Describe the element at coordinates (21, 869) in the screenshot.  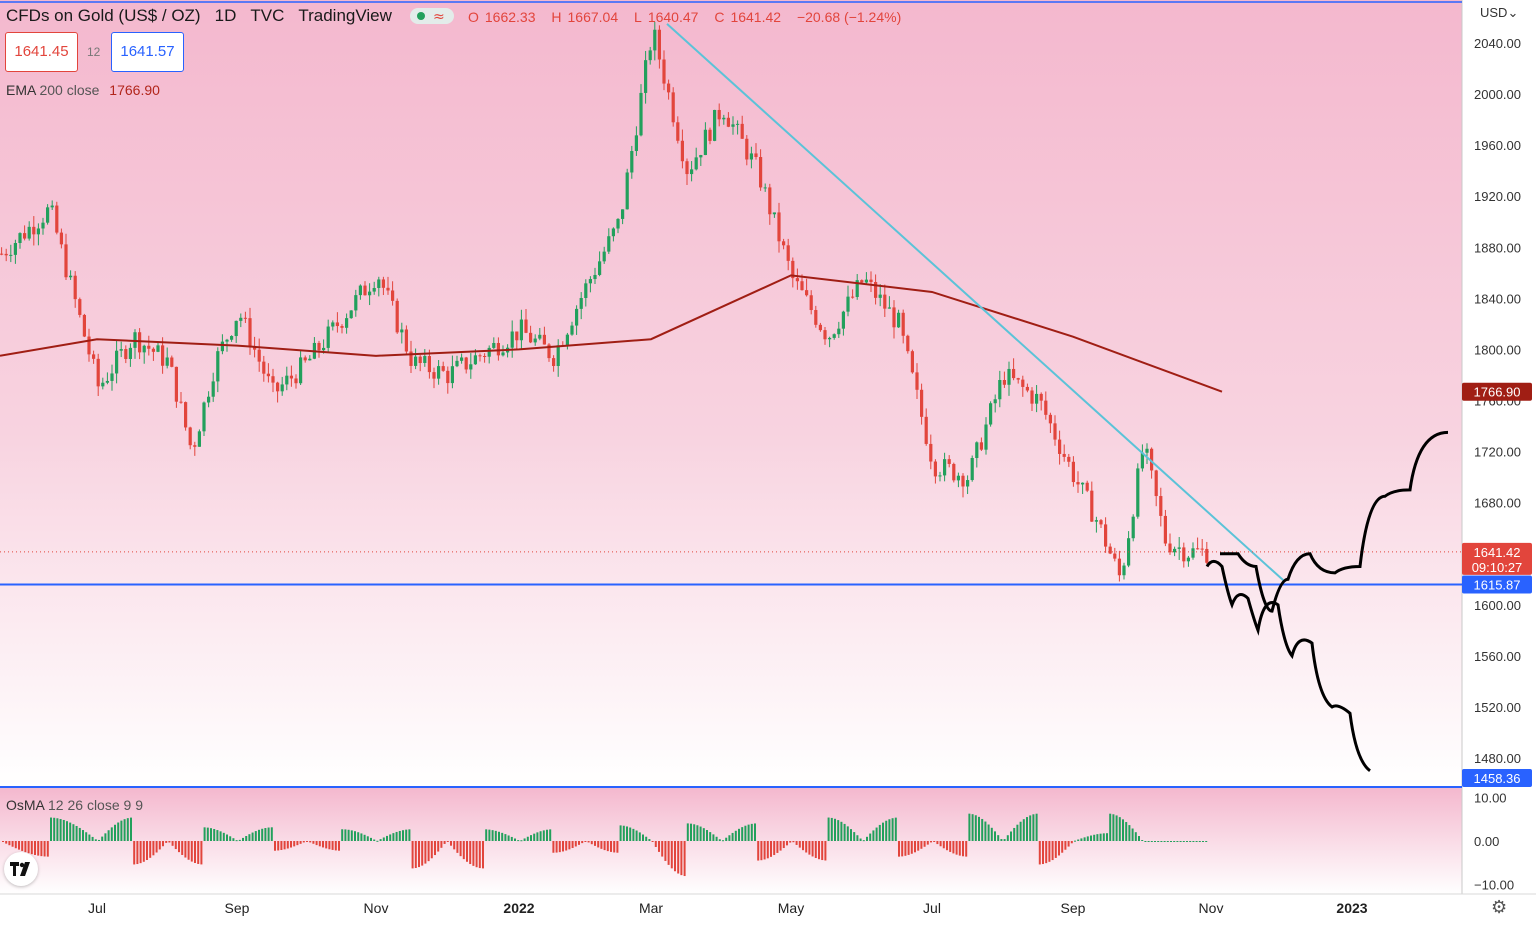
I see `tradingview-logo-icon` at that location.